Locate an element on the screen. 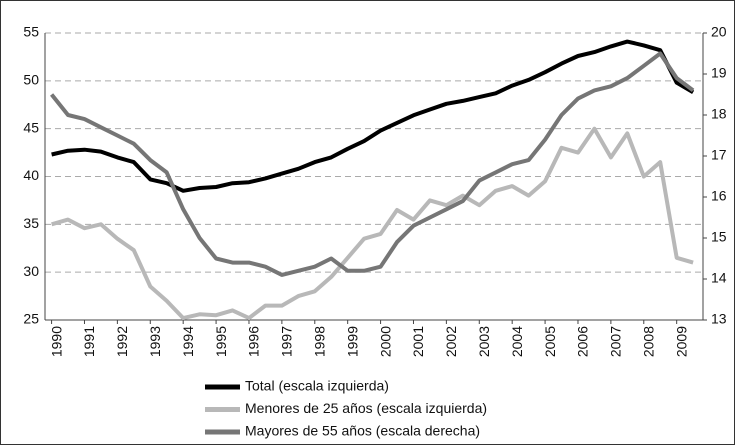 The height and width of the screenshot is (445, 735). legend-label: Menores de 25 años (escala izquierda) is located at coordinates (366, 408).